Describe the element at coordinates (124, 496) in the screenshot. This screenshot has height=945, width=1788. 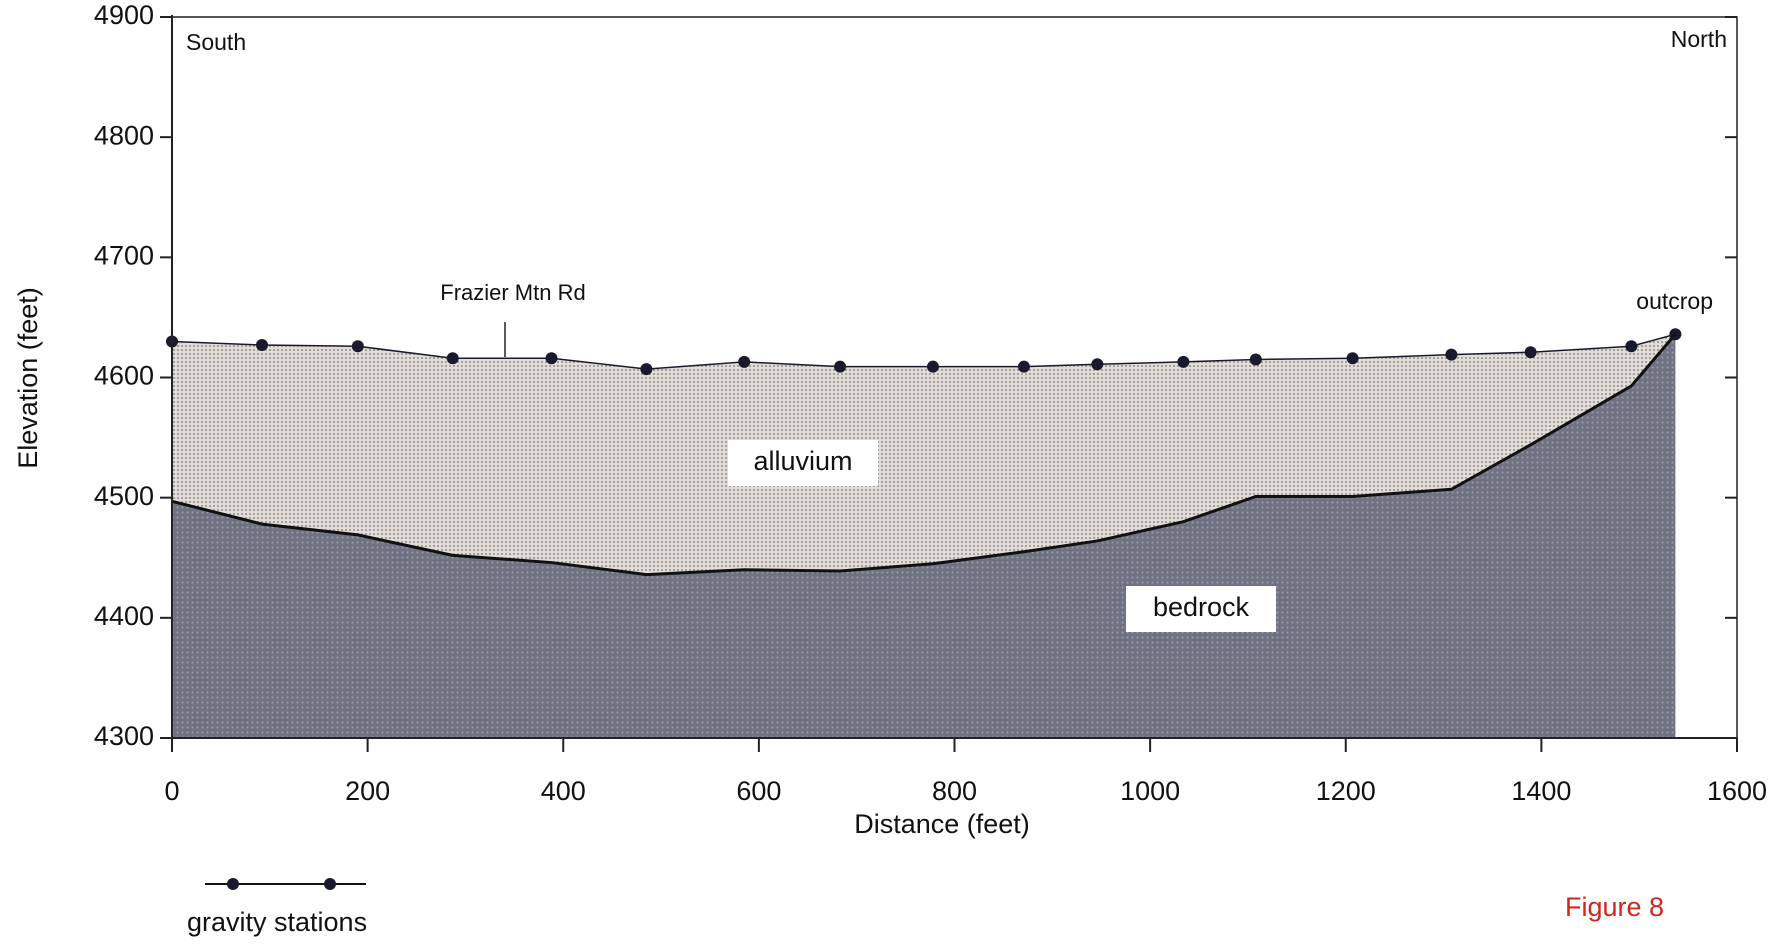
I see `y-tick-label: 4500` at that location.